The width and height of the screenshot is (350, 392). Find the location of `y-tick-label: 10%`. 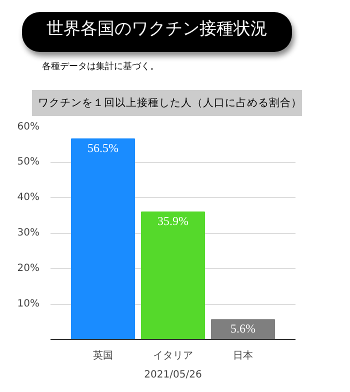

y-tick-label: 10% is located at coordinates (28, 304).